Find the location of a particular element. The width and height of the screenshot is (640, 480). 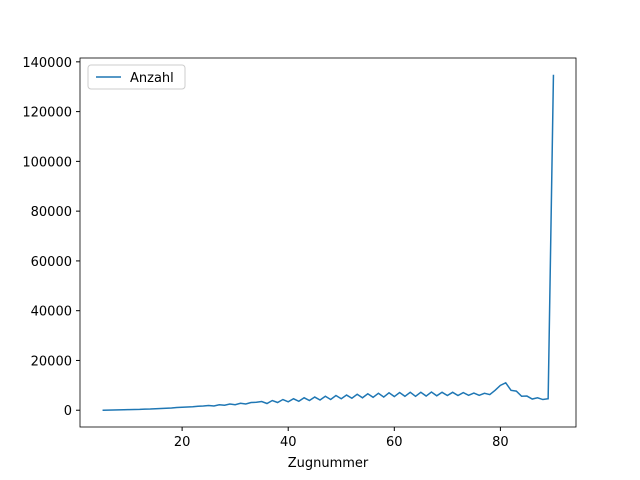

y-tick-label: 60000 is located at coordinates (51, 262).